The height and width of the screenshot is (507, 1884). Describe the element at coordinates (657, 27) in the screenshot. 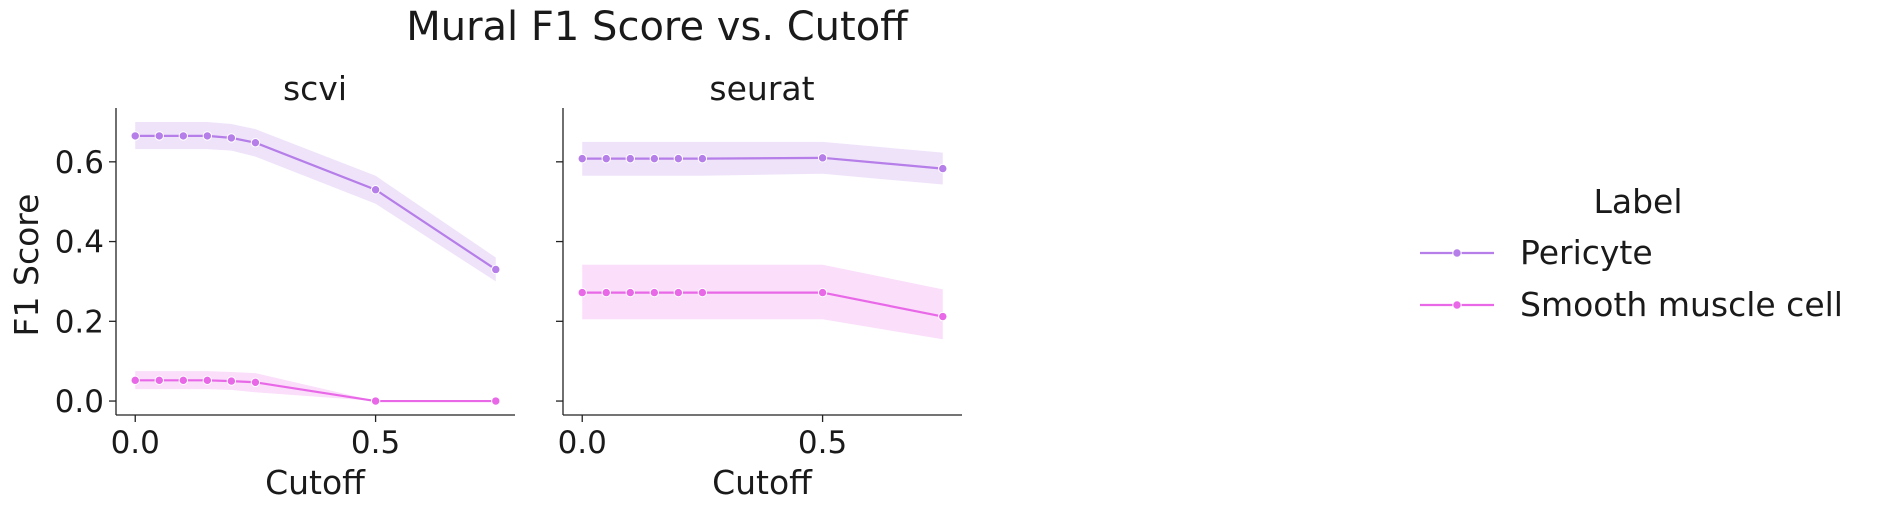

I see `figure-title: Mural F1 Score vs. Cutoff` at that location.